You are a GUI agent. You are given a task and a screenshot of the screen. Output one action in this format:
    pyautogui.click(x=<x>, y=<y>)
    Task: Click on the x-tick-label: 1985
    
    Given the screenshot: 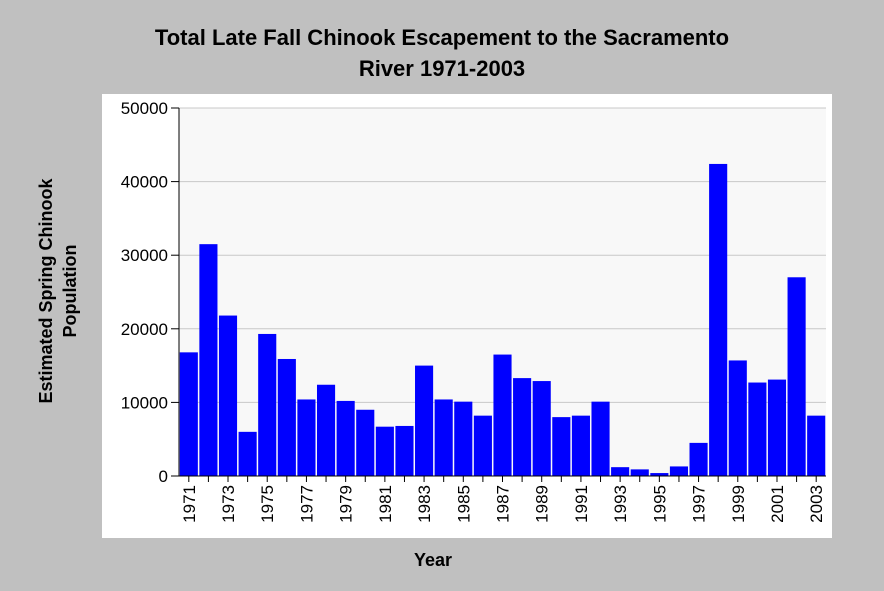 What is the action you would take?
    pyautogui.click(x=463, y=504)
    